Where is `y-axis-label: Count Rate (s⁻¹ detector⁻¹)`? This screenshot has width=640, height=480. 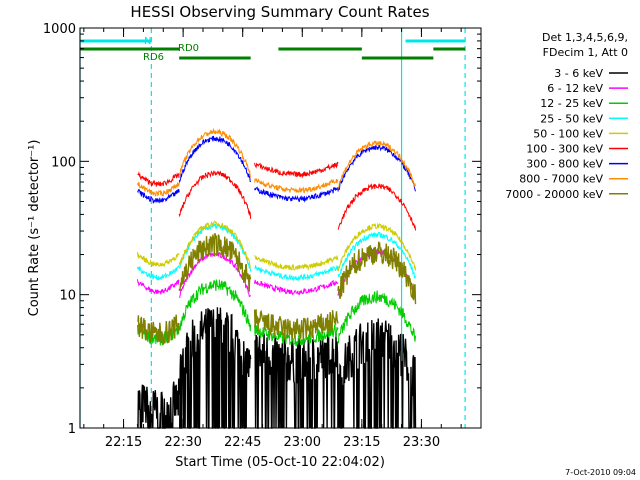 y-axis-label: Count Rate (s⁻¹ detector⁻¹) is located at coordinates (34, 228).